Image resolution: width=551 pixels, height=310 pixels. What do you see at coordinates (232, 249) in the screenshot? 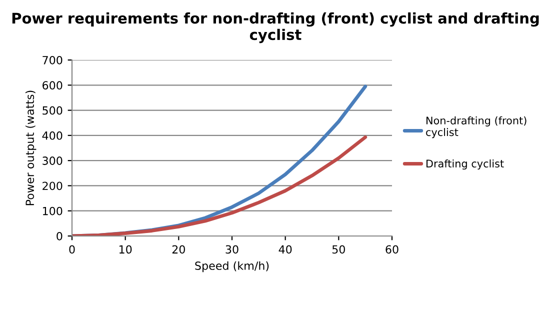
I see `x-tick-label: 30` at bounding box center [232, 249].